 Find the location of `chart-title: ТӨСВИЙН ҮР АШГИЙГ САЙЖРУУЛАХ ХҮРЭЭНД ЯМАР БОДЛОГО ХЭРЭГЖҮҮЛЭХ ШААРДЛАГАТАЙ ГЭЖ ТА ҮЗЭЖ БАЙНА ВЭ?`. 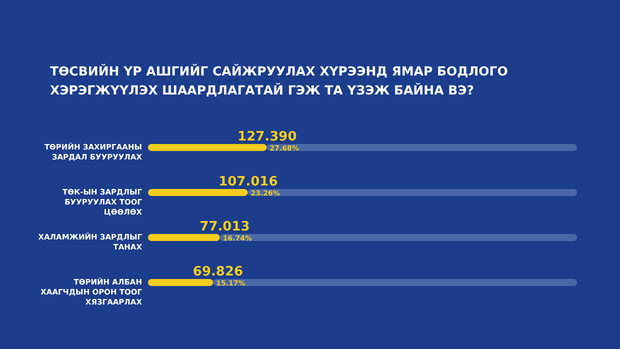

chart-title: ТӨСВИЙН ҮР АШГИЙГ САЙЖРУУЛАХ ХҮРЭЭНД ЯМАР БОДЛОГО ХЭРЭГЖҮҮЛЭХ ШААРДЛАГАТАЙ ГЭЖ ТА ҮЗЭЖ БАЙНА ВЭ? is located at coordinates (279, 81).